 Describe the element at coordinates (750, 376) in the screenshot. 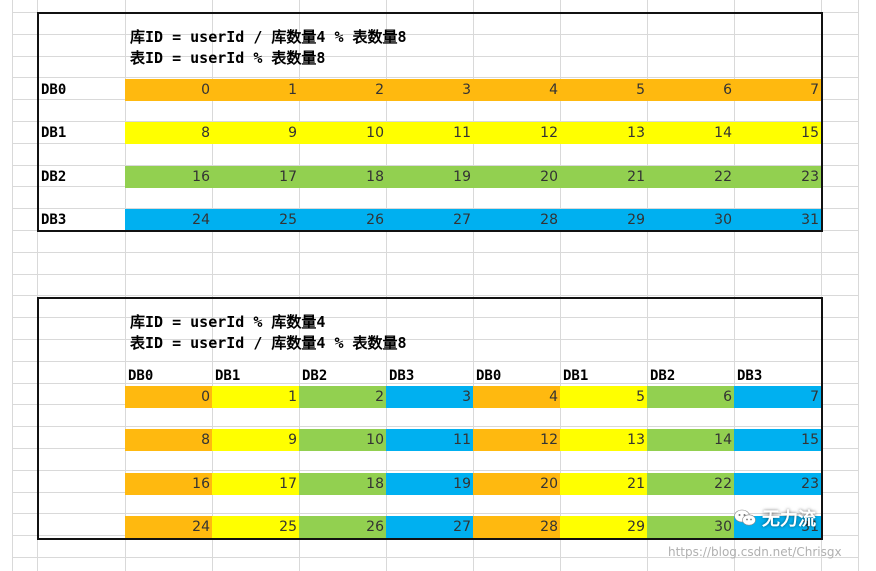

I see `column-header: DB3` at that location.